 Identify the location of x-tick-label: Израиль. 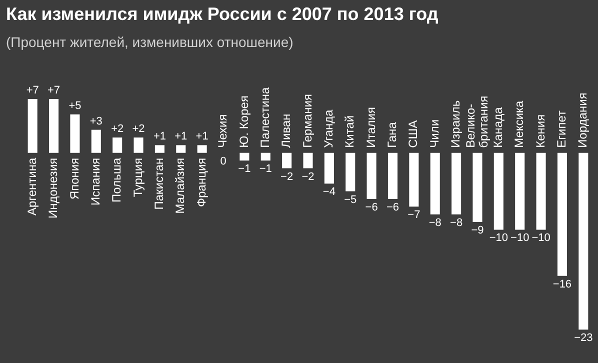
(455, 124).